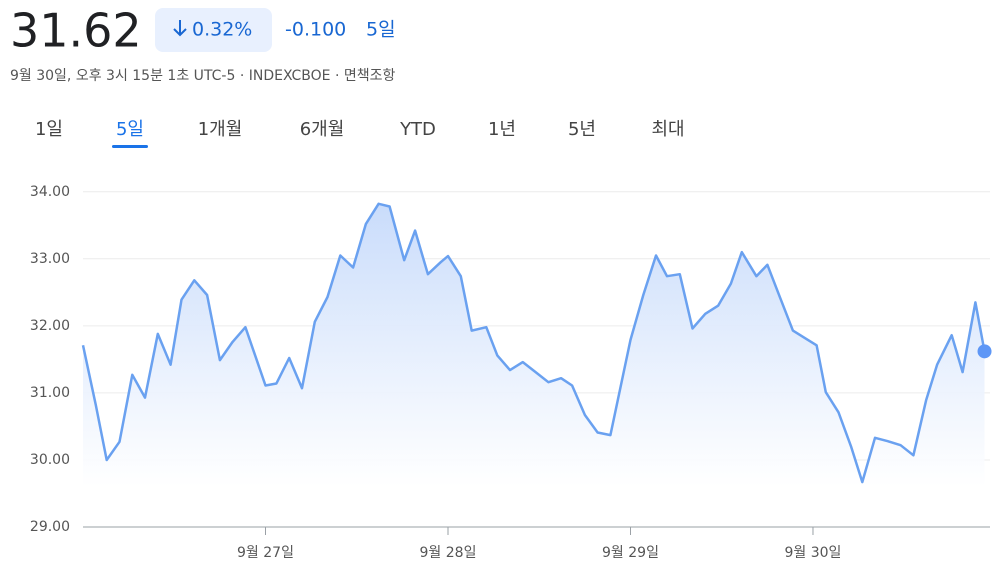 This screenshot has width=1006, height=572. What do you see at coordinates (582, 129) in the screenshot?
I see `tab: 5년` at bounding box center [582, 129].